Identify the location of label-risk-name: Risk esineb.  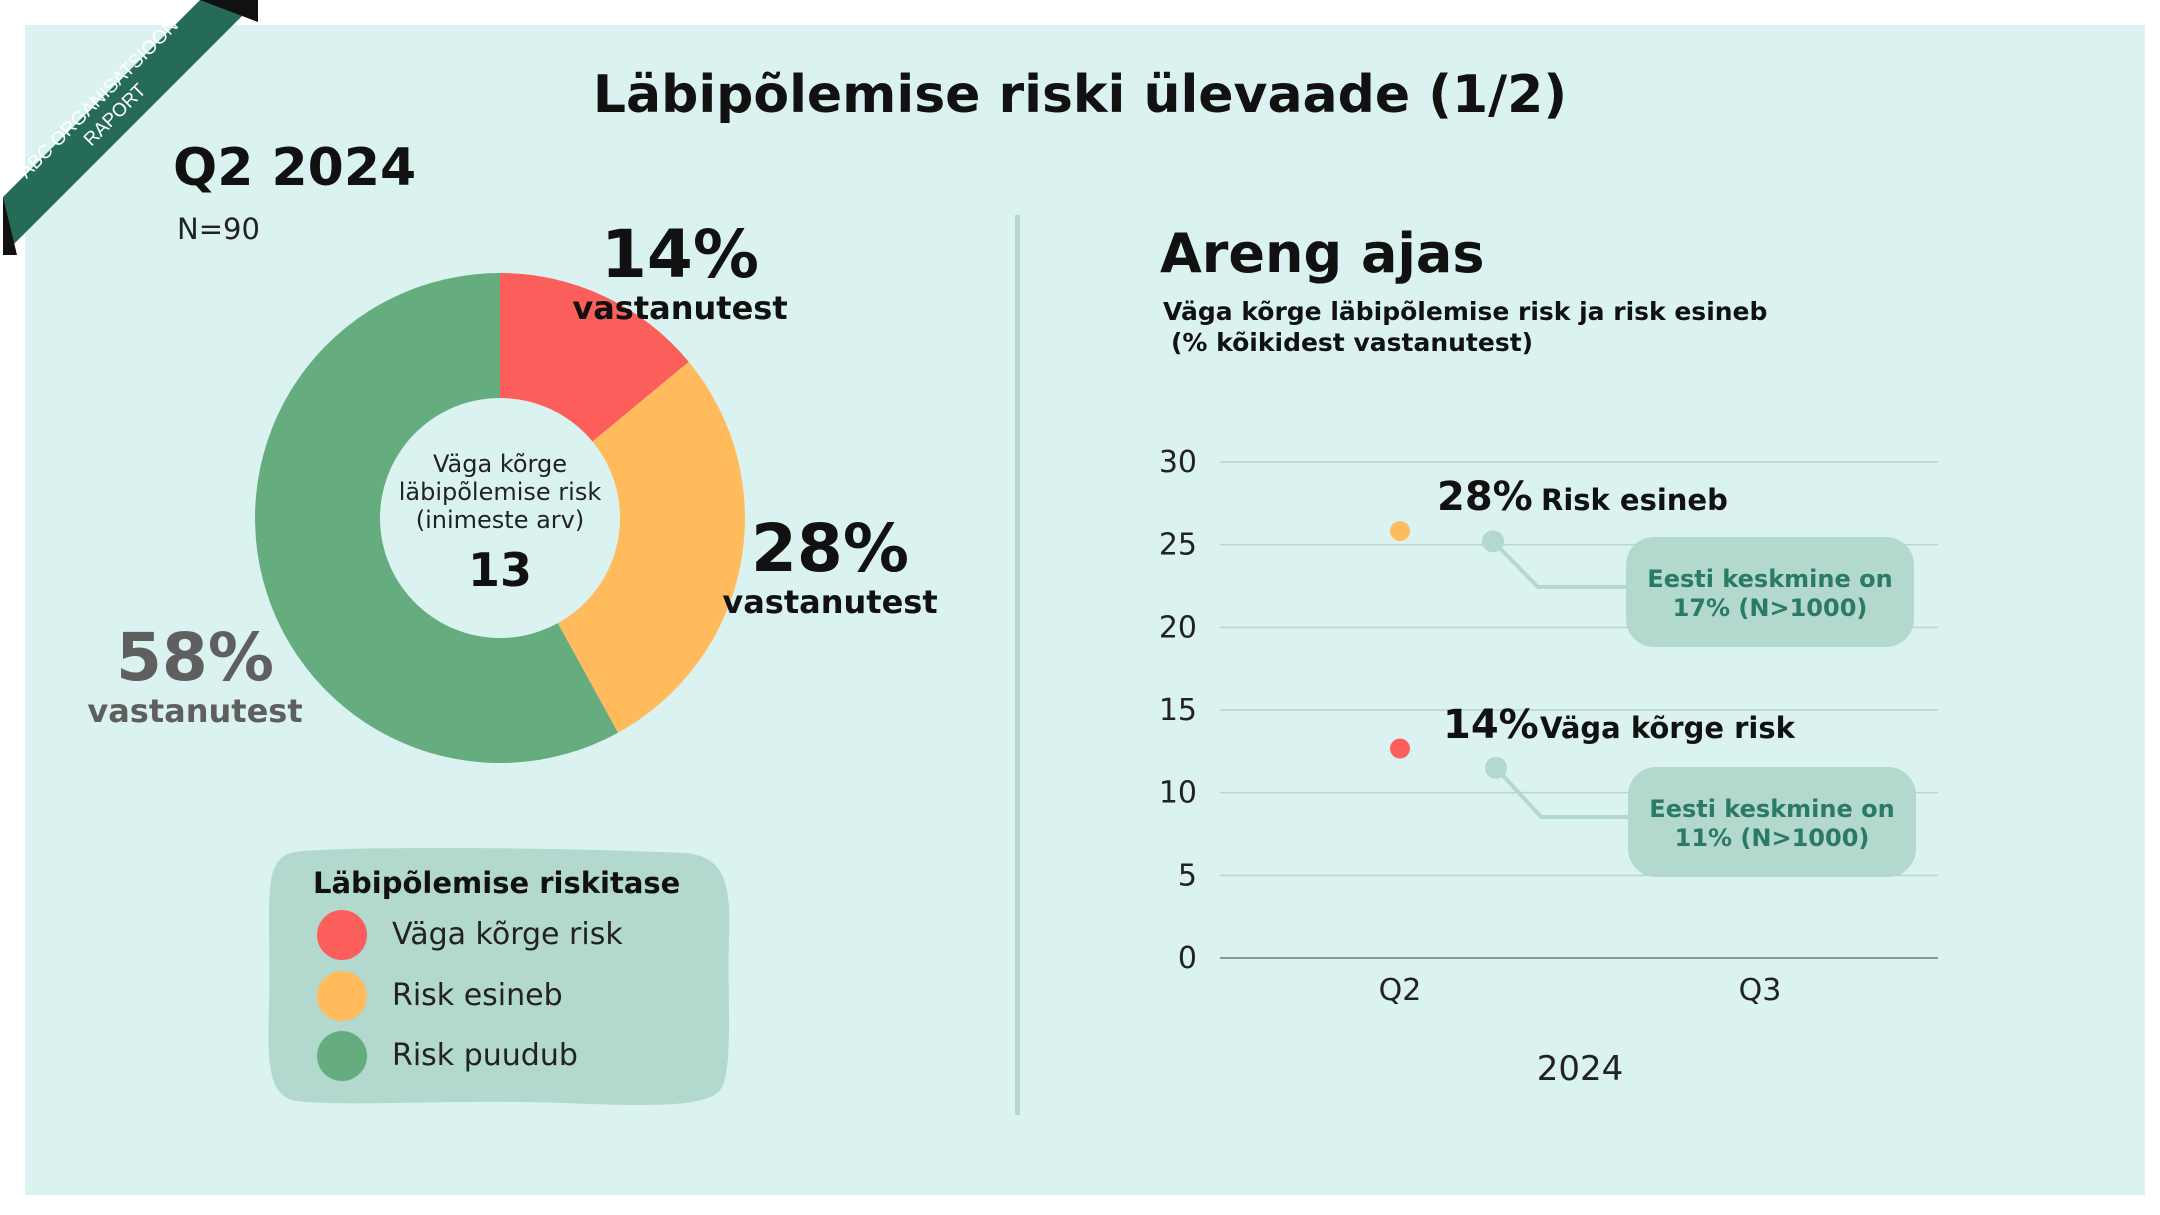
(1634, 500).